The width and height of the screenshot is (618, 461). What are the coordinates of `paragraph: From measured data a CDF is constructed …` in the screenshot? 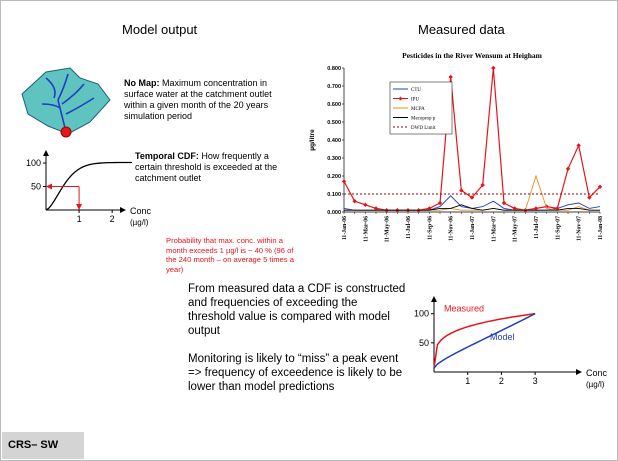 It's located at (297, 310).